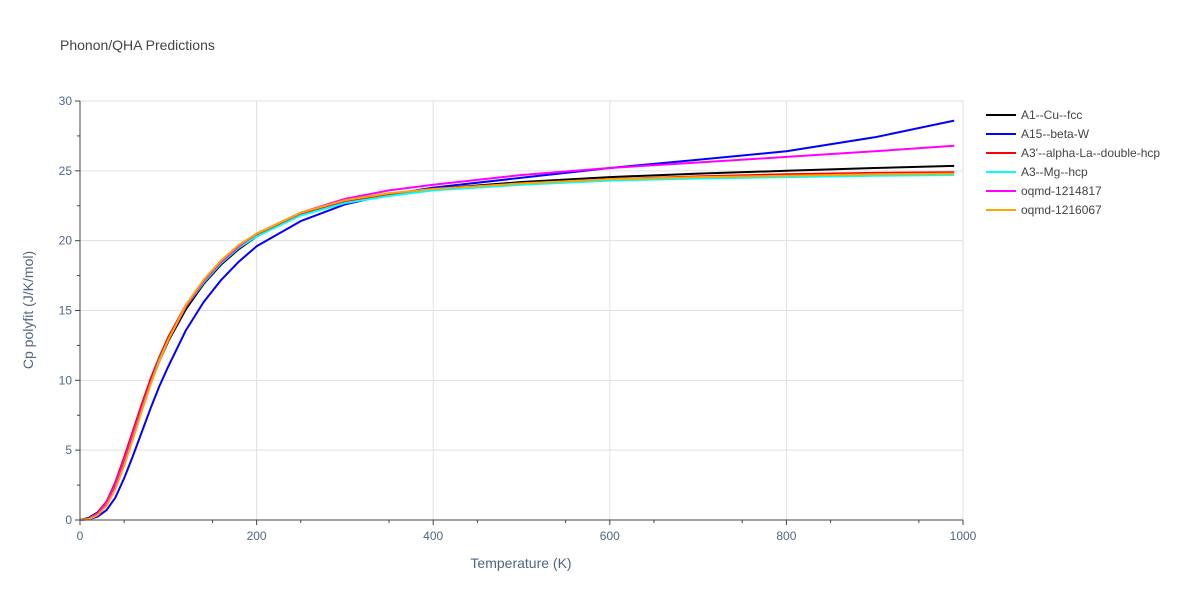 The width and height of the screenshot is (1200, 600). What do you see at coordinates (433, 536) in the screenshot?
I see `x-tick-label: 400` at bounding box center [433, 536].